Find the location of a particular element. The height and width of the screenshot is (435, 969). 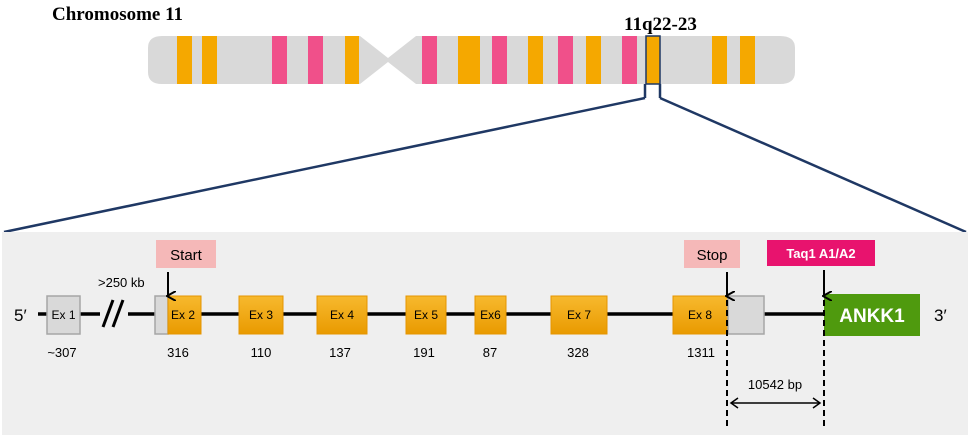

exon-label: Ex 1 is located at coordinates (63, 315).